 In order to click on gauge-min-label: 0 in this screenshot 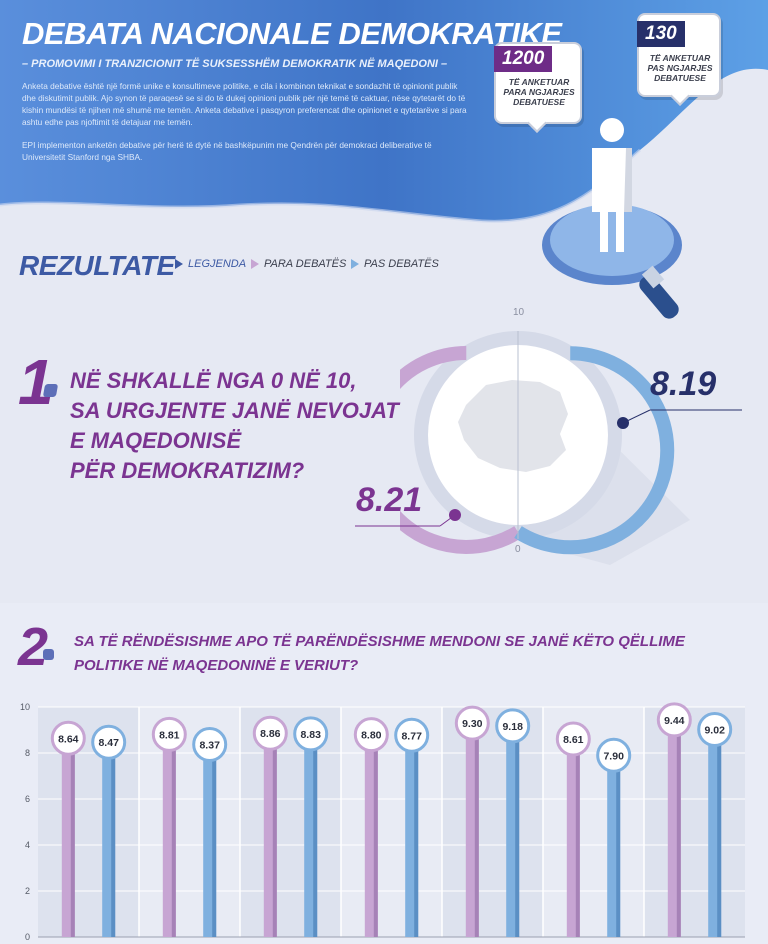, I will do `click(518, 549)`.